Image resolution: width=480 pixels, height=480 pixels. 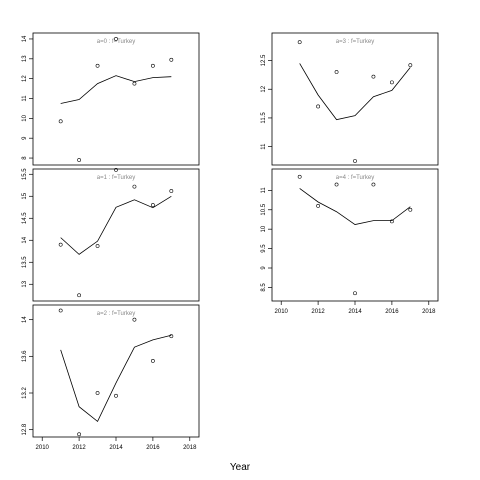 I want to click on y-tick-label: 8, so click(x=25, y=158).